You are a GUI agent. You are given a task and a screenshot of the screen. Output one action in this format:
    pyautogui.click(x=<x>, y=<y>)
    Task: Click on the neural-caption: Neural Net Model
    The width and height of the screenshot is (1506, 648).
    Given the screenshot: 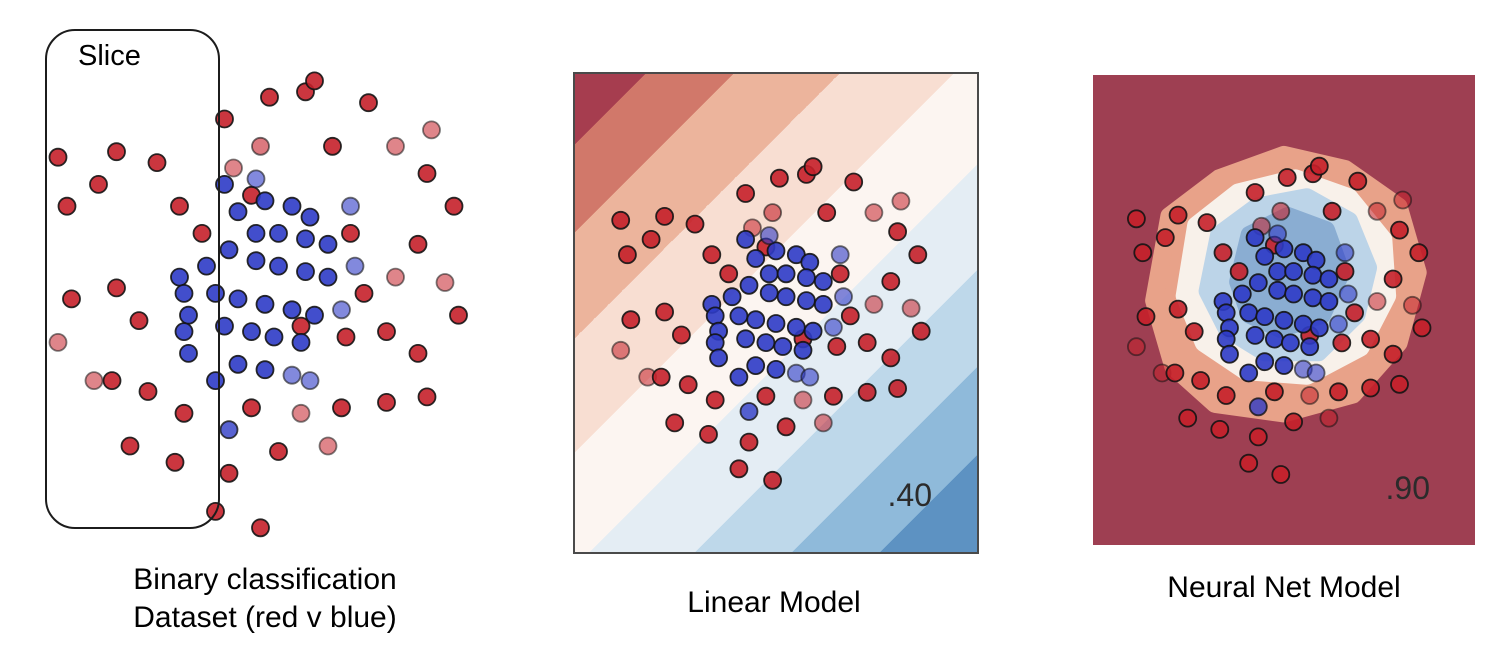 What is the action you would take?
    pyautogui.click(x=1284, y=587)
    